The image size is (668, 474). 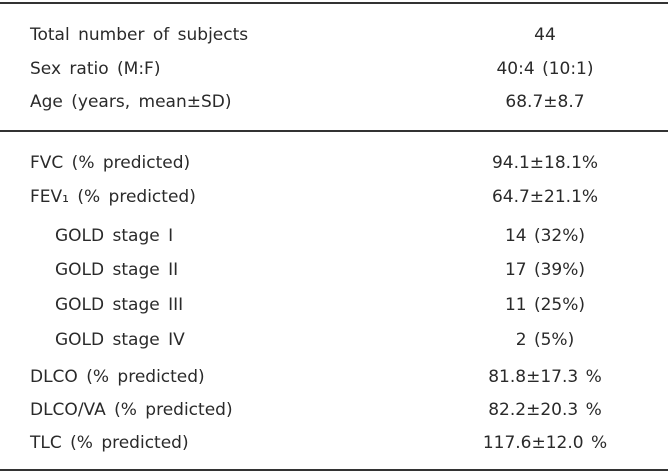 I want to click on row-value: 68.7±8.7, so click(x=545, y=102).